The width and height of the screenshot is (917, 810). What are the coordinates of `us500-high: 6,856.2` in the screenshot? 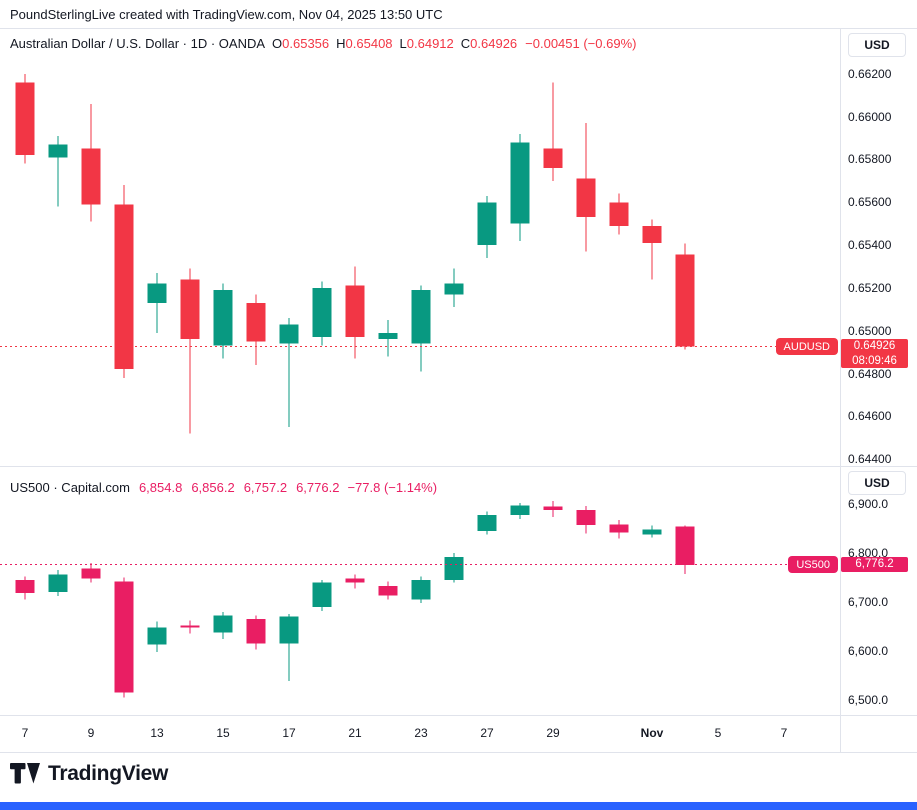 It's located at (213, 487).